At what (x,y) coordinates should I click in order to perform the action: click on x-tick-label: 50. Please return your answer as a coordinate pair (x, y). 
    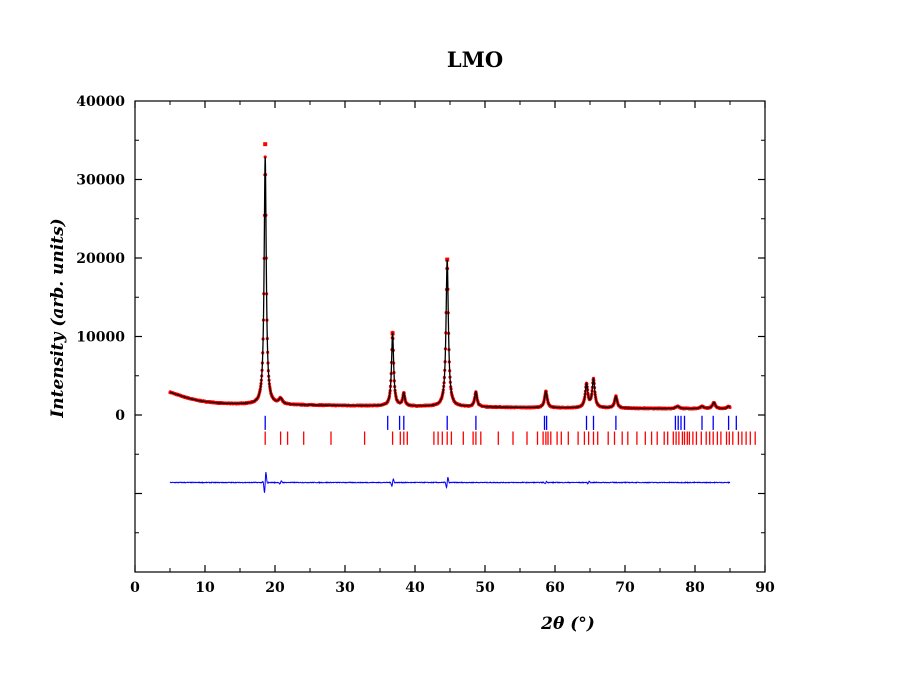
    Looking at the image, I should click on (485, 588).